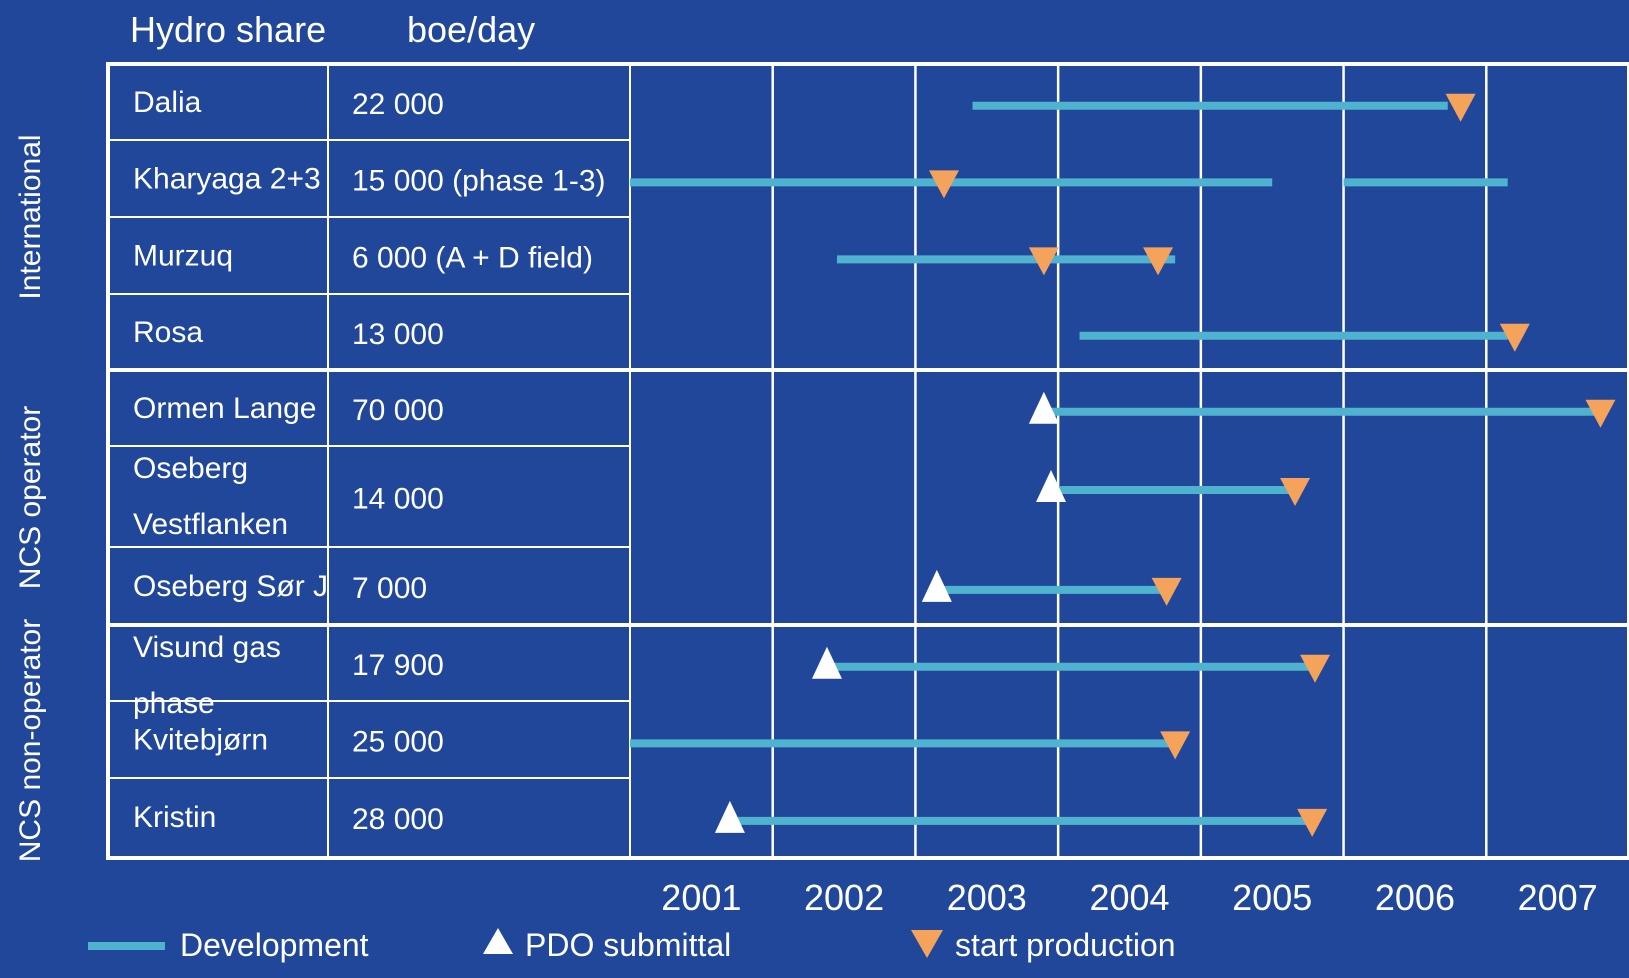 Image resolution: width=1629 pixels, height=978 pixels. What do you see at coordinates (174, 817) in the screenshot?
I see `project-name: Kristin` at bounding box center [174, 817].